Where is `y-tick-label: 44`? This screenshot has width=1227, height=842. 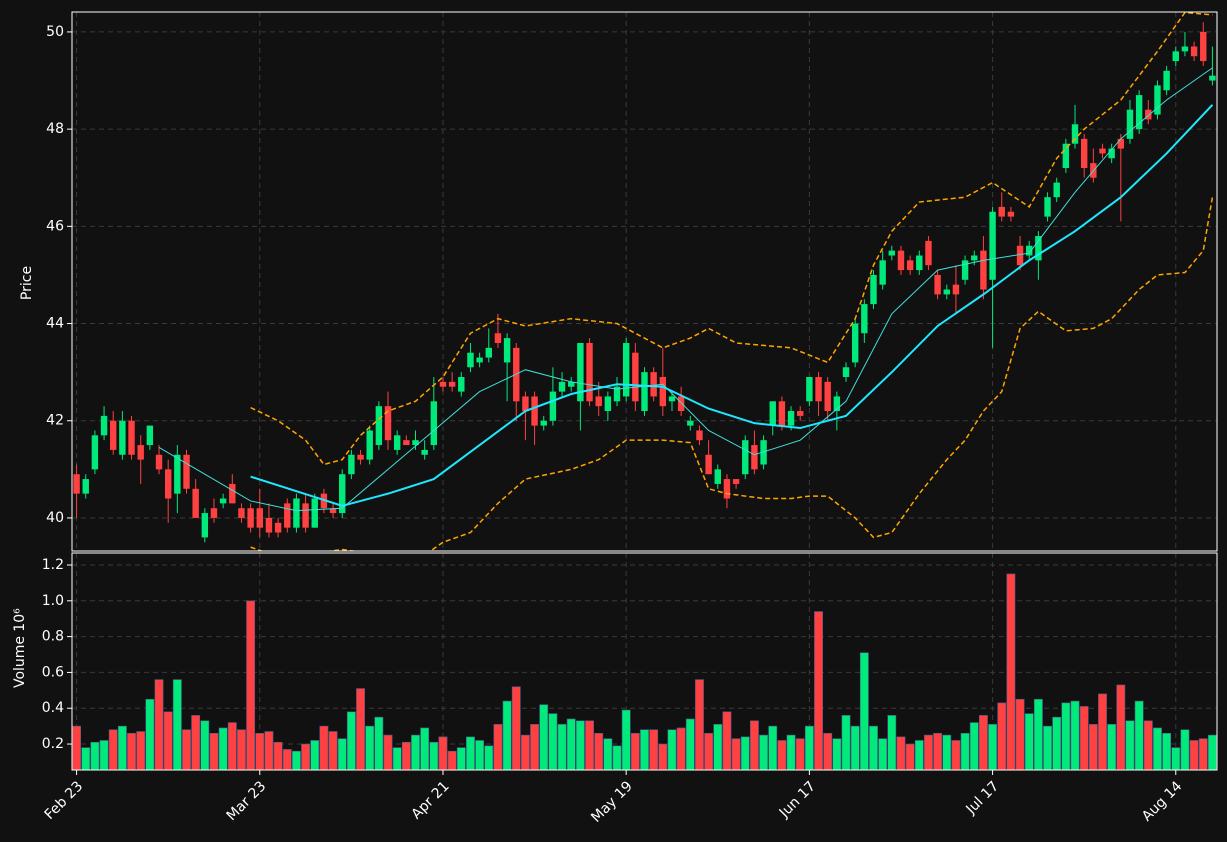
y-tick-label: 44 is located at coordinates (55, 324).